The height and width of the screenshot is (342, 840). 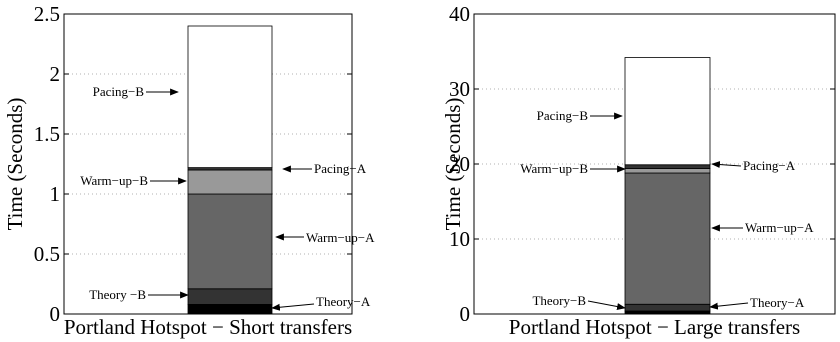 What do you see at coordinates (47, 134) in the screenshot?
I see `y-tick-label: 1.5` at bounding box center [47, 134].